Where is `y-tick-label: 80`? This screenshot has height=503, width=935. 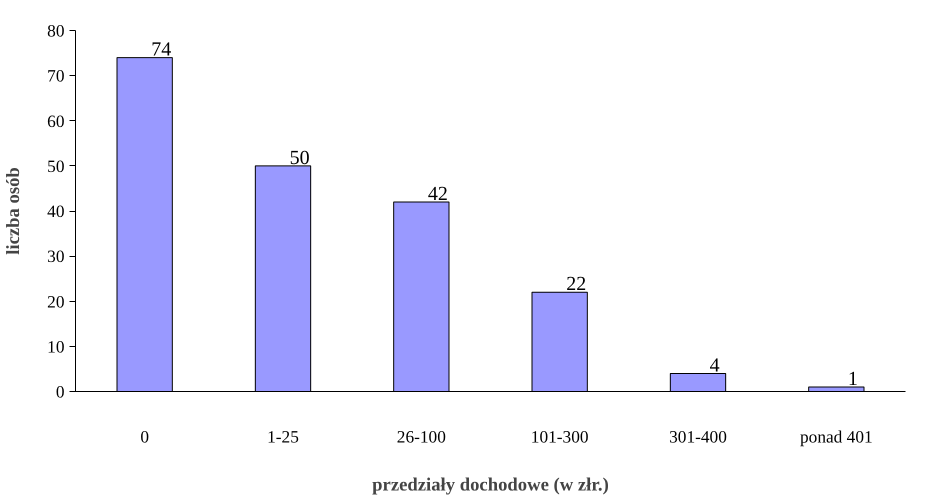
y-tick-label: 80 is located at coordinates (55, 31).